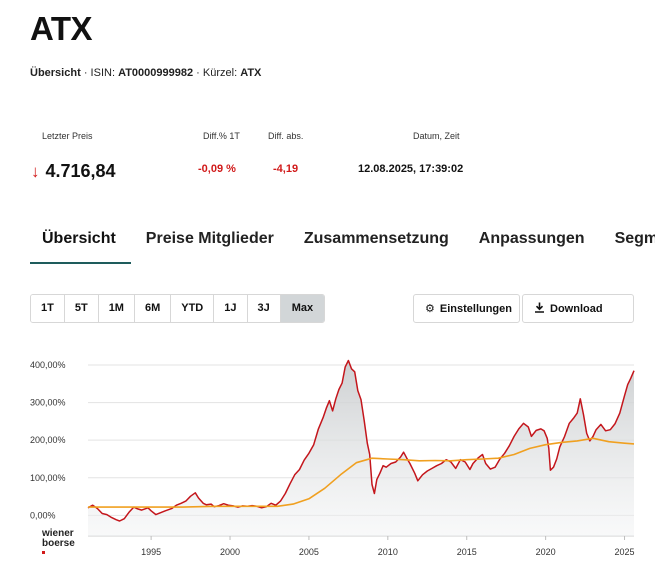 This screenshot has width=655, height=576. What do you see at coordinates (286, 169) in the screenshot?
I see `diff-abs-value: -4,19` at bounding box center [286, 169].